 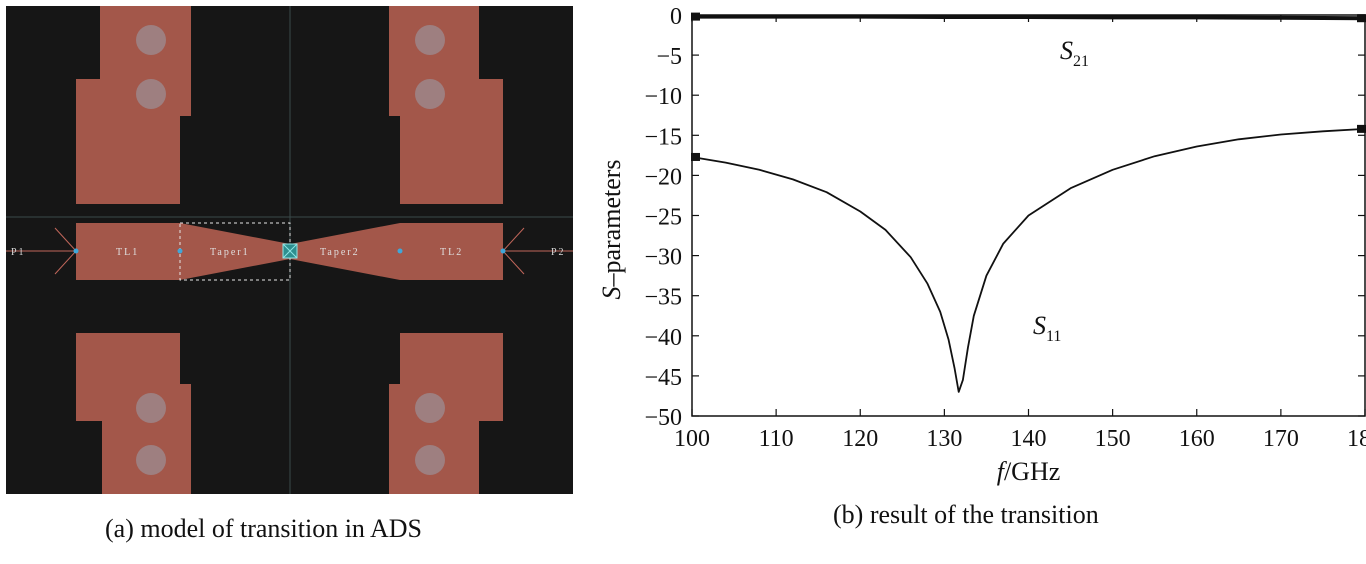 What do you see at coordinates (230, 252) in the screenshot?
I see `label-taper1: Taper1` at bounding box center [230, 252].